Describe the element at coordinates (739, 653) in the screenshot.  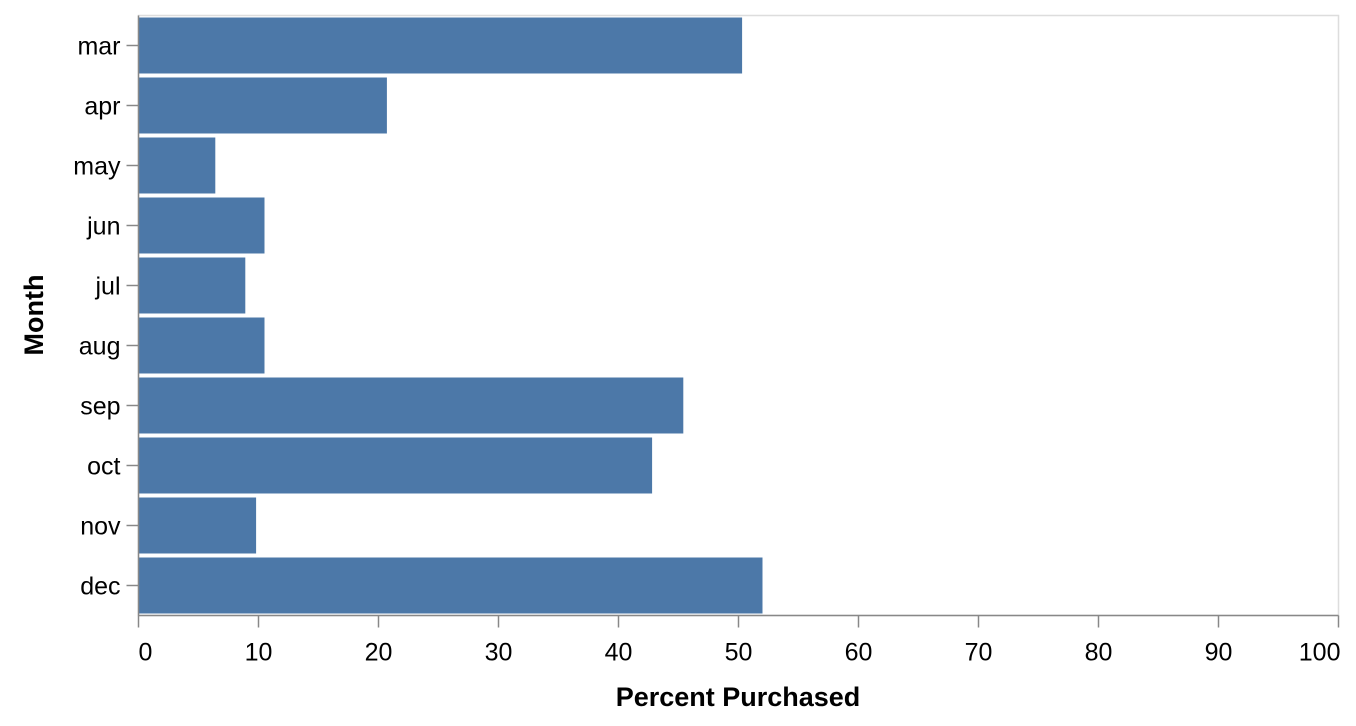
I see `x-tick-label-50: 50` at that location.